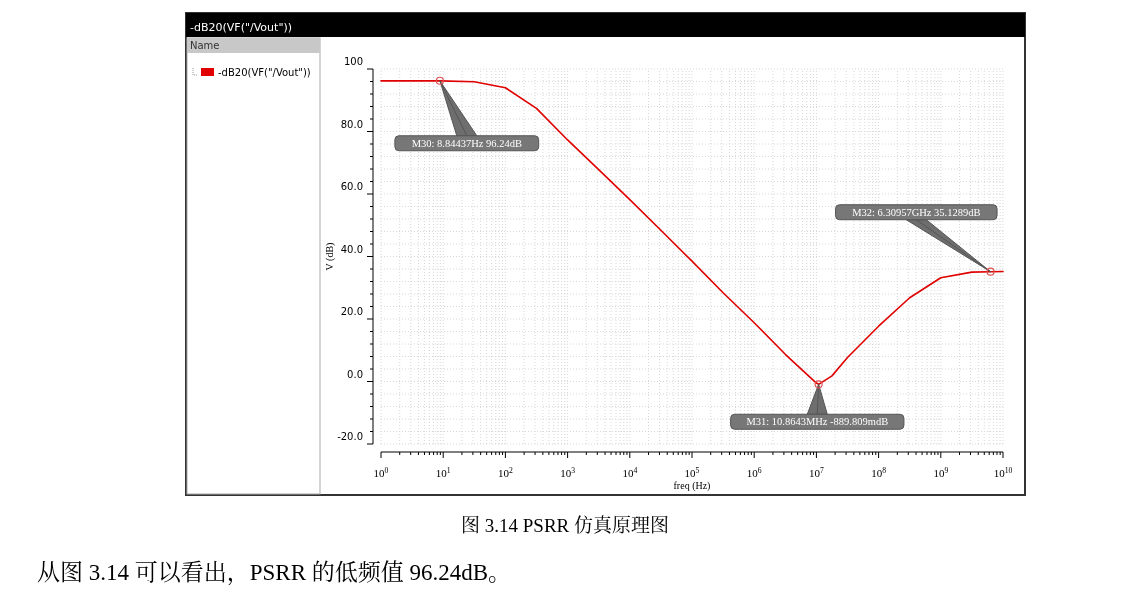  Describe the element at coordinates (692, 472) in the screenshot. I see `x-tick-label: 10$^{5}$` at that location.